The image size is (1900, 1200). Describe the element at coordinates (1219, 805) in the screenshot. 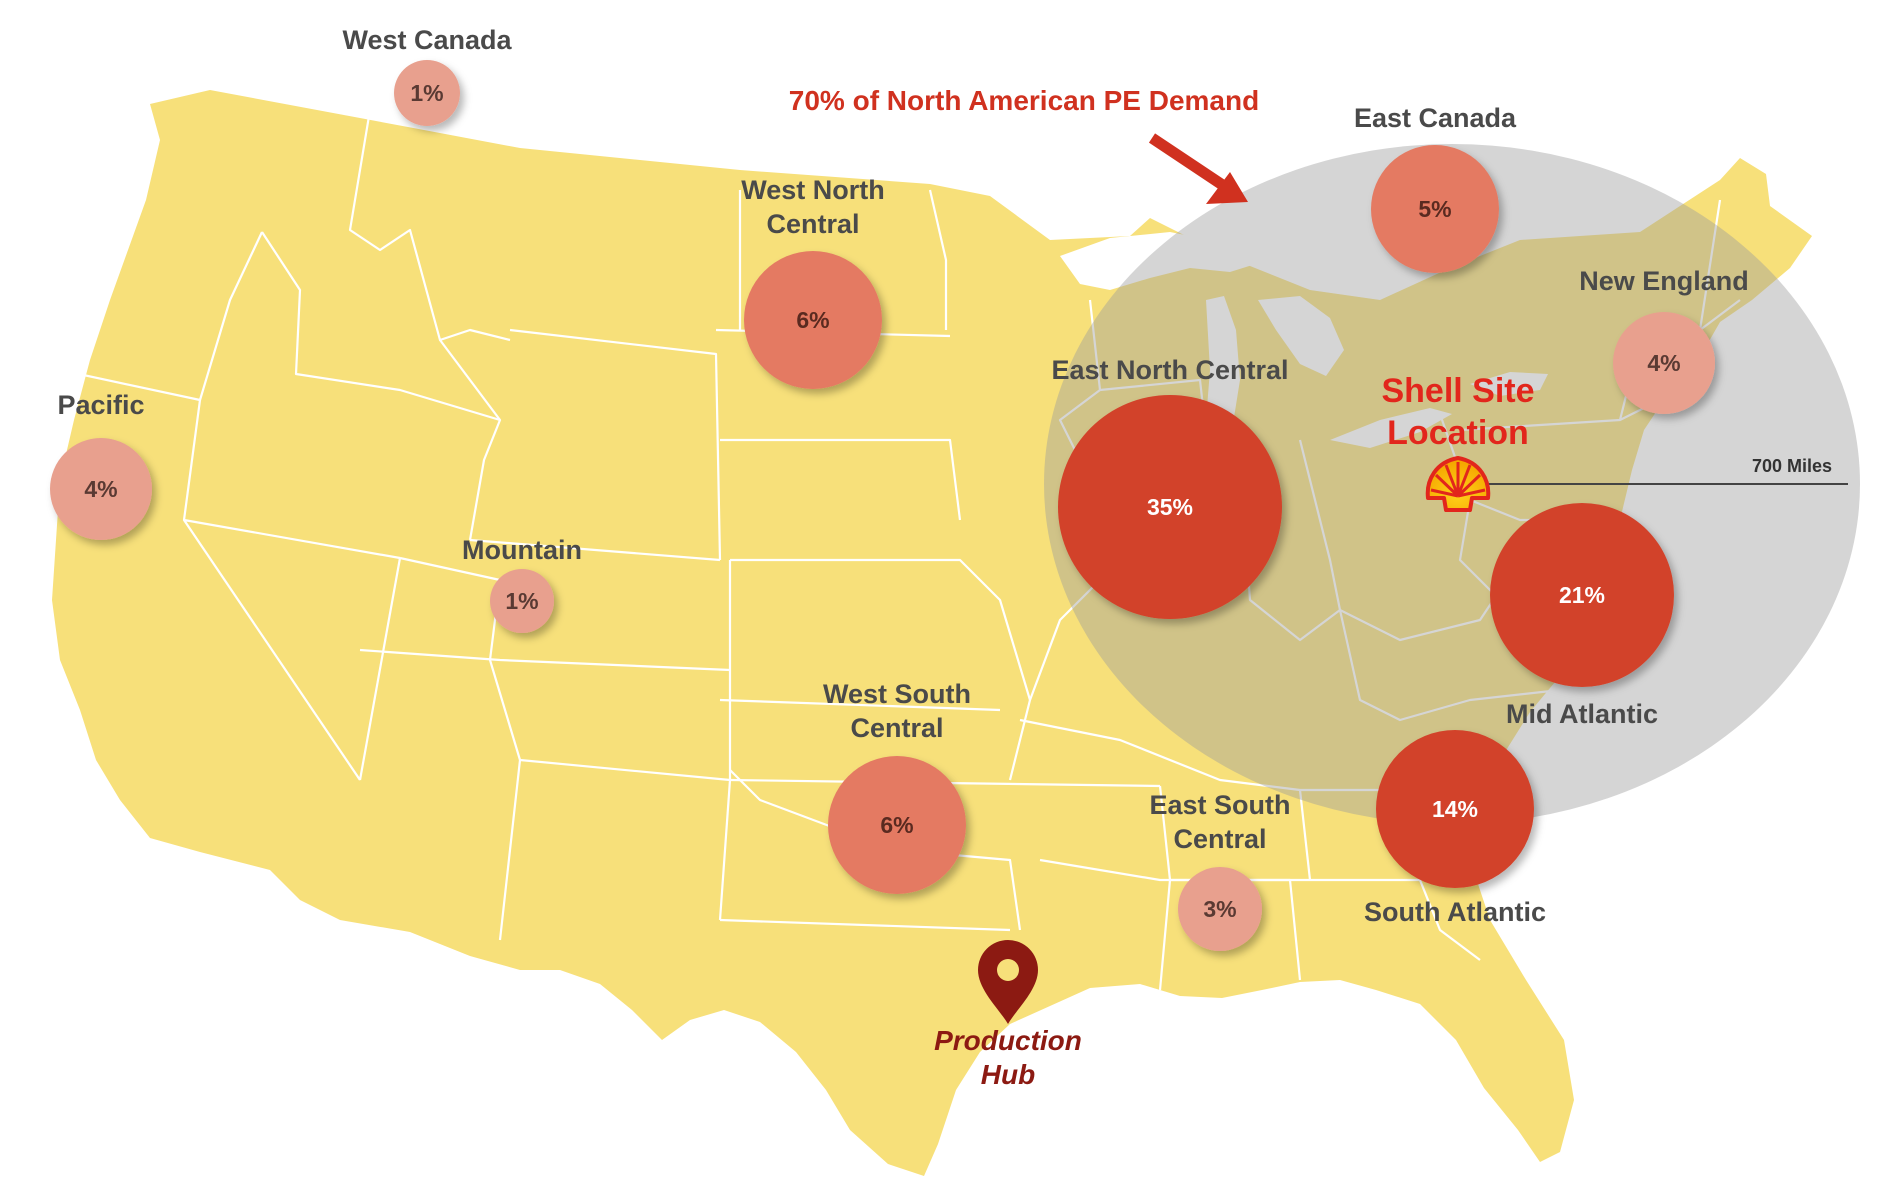

I see `label-east-south-central-line1: East South` at that location.